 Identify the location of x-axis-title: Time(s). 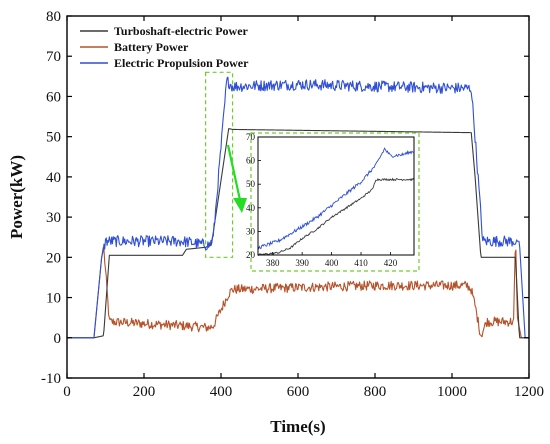
(297, 426).